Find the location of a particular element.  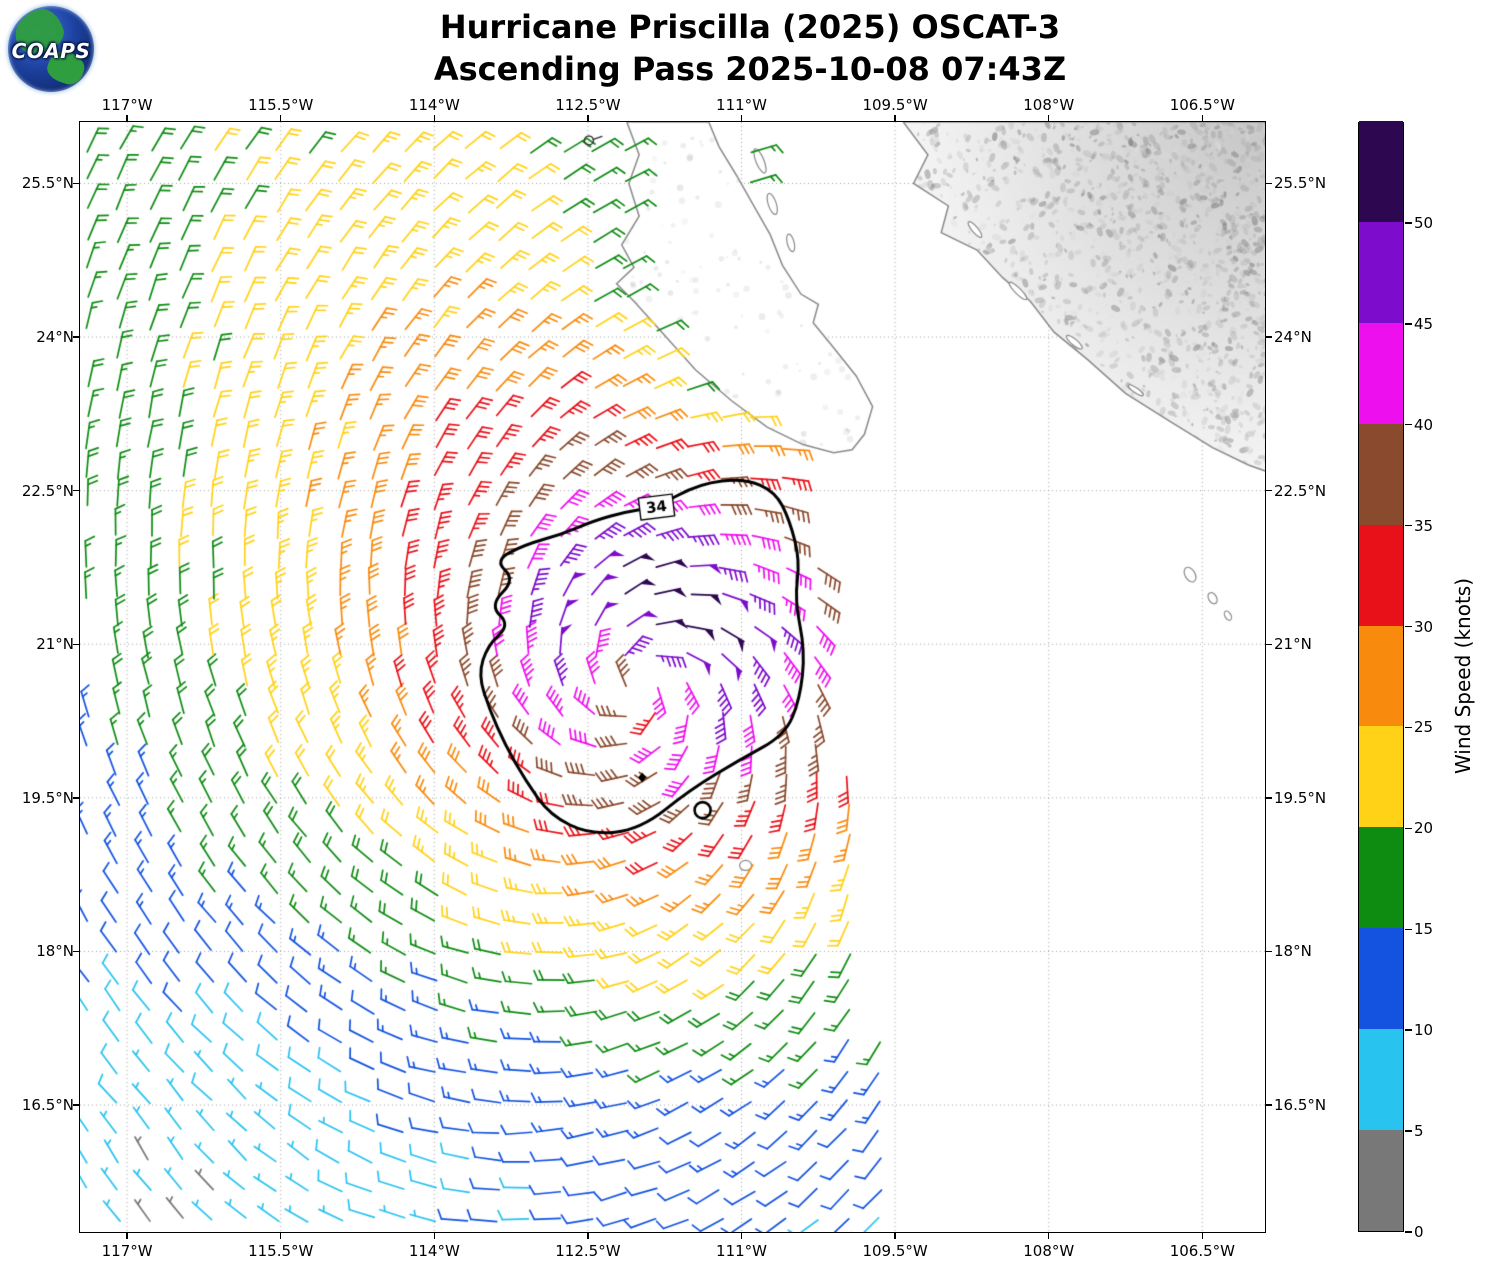

y-tick-label-left: 21°N is located at coordinates (55, 644).